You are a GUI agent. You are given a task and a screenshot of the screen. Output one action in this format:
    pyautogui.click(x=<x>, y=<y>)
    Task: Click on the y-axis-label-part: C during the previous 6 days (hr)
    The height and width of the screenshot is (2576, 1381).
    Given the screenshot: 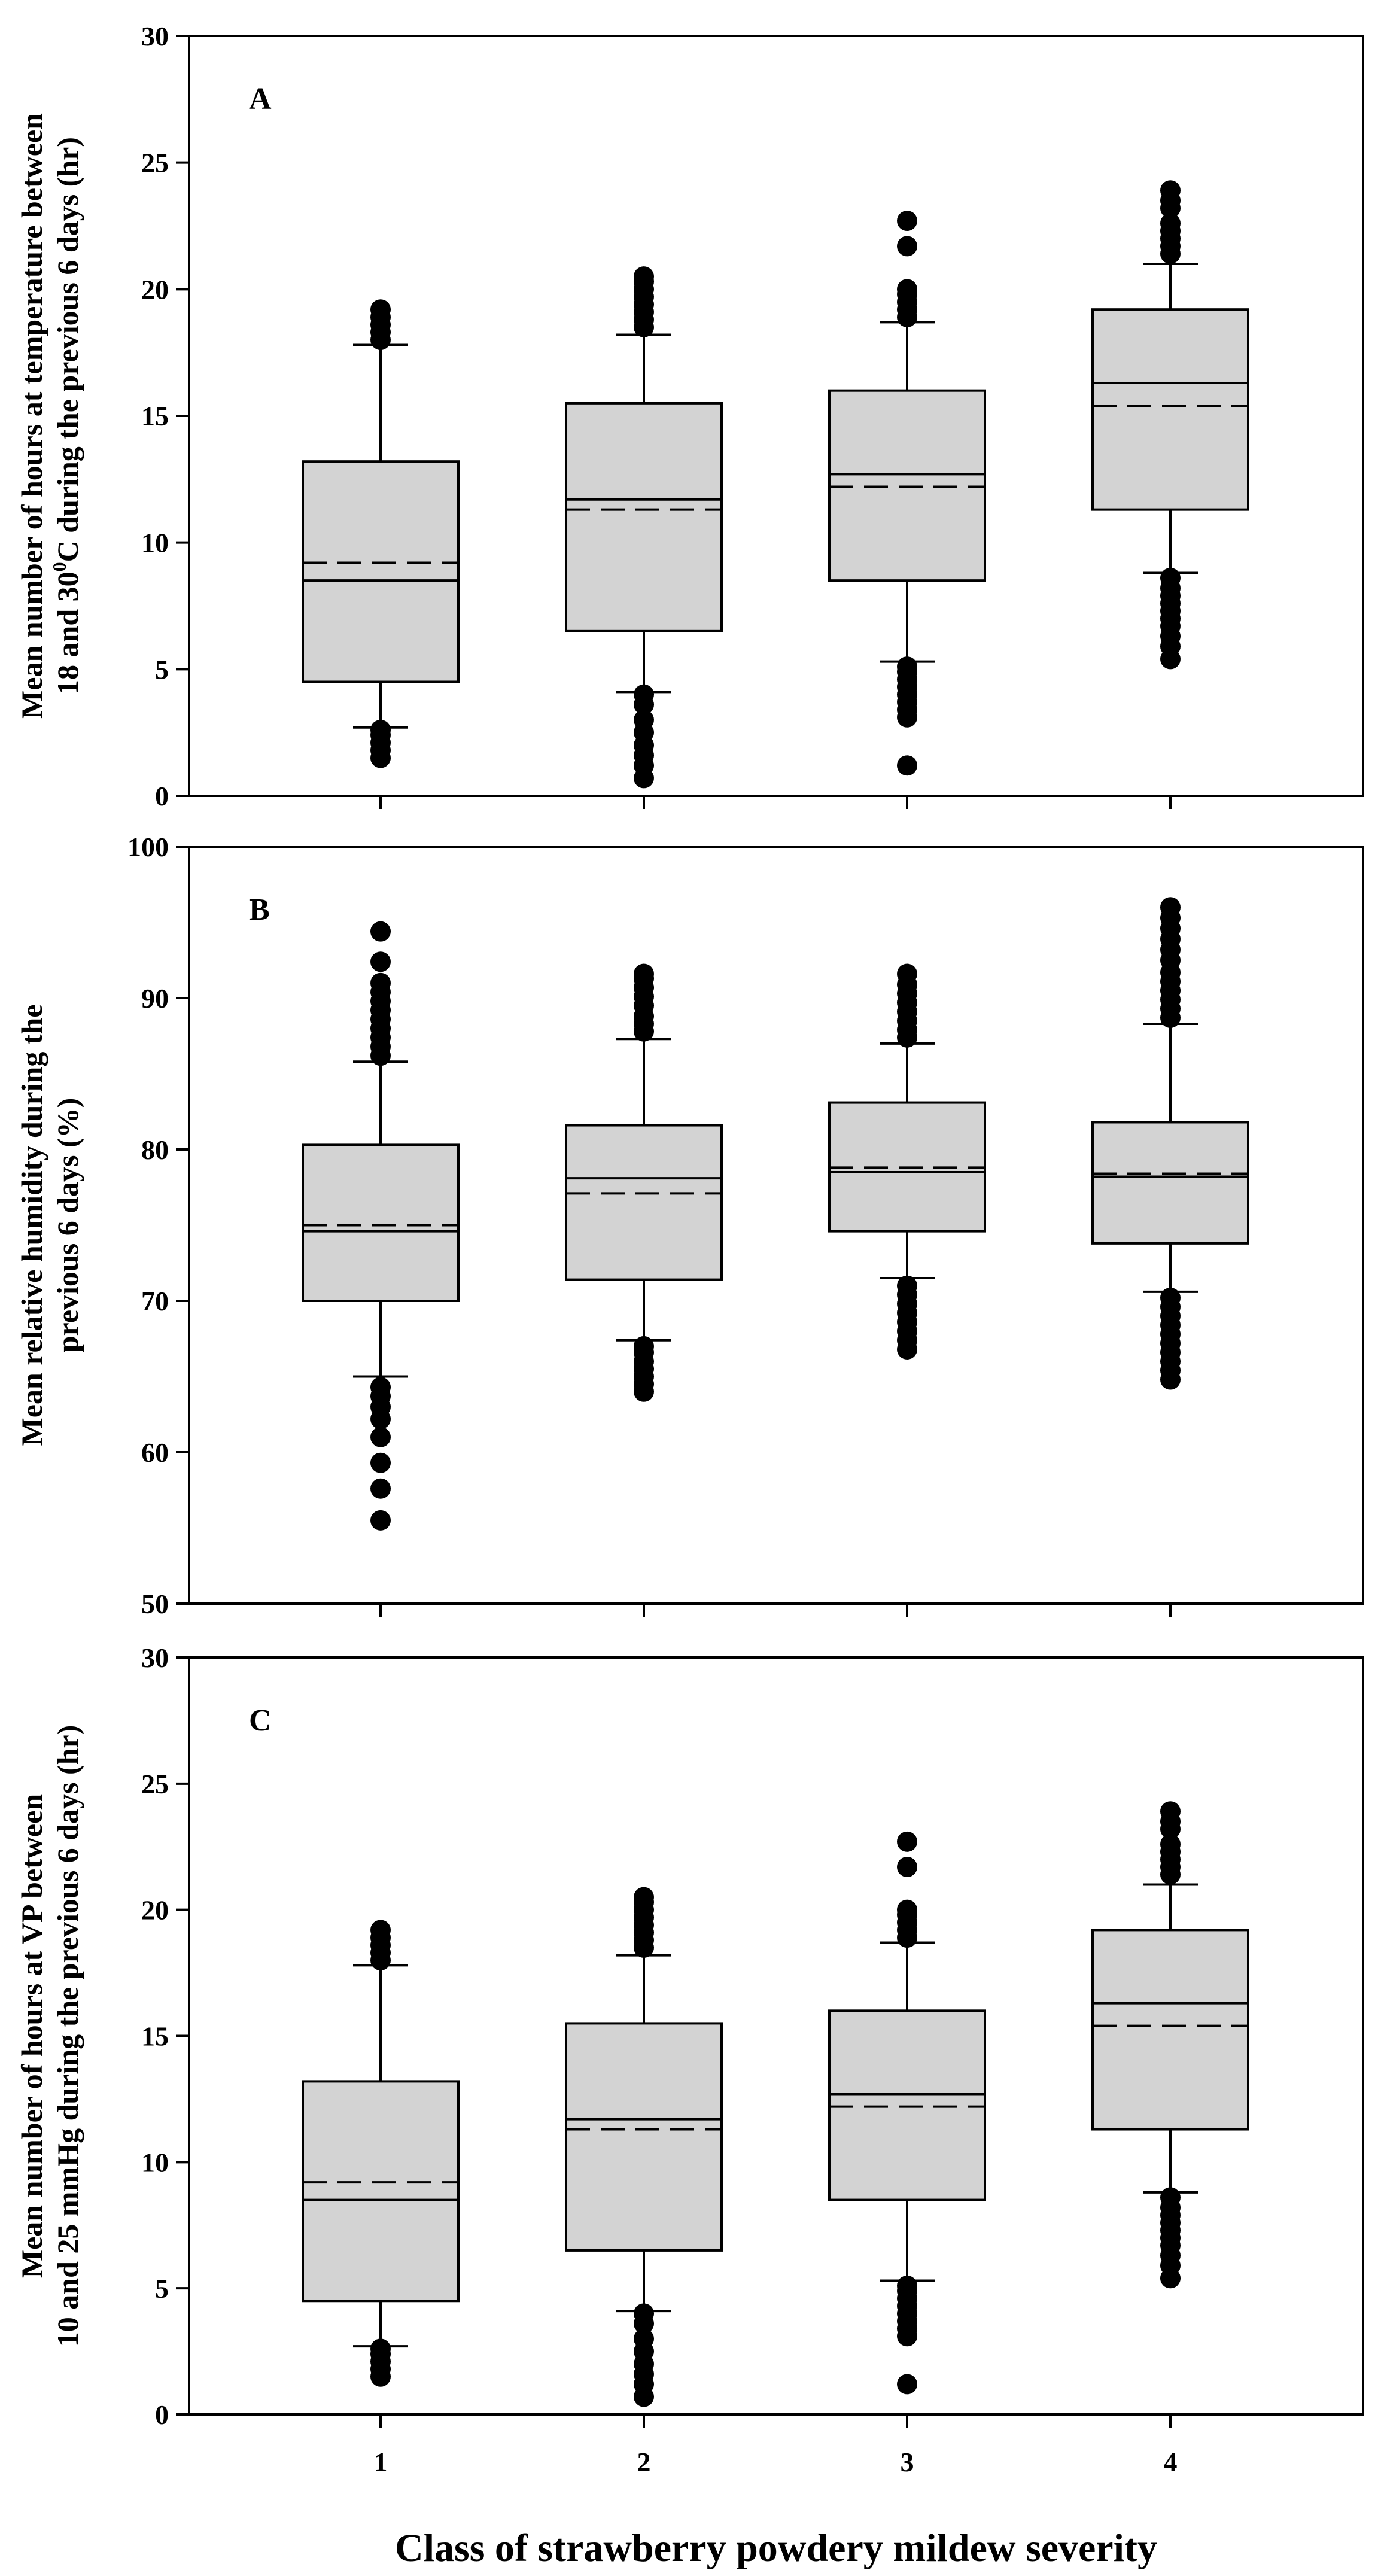 What is the action you would take?
    pyautogui.click(x=67, y=349)
    